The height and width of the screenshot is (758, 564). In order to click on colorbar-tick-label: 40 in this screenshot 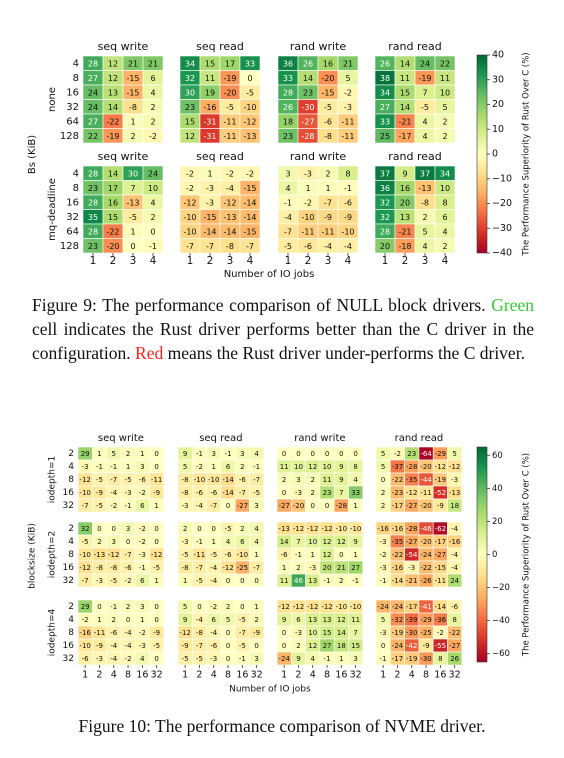, I will do `click(498, 55)`.